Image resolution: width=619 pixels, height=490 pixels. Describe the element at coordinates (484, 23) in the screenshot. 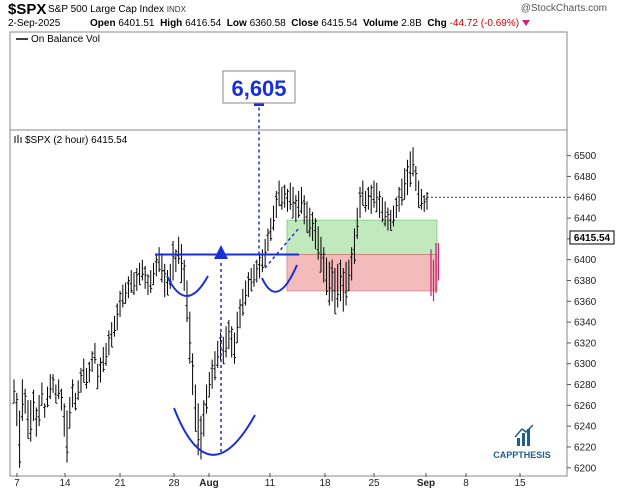

I see `chg-value: -44.72 (-0.69%)` at that location.